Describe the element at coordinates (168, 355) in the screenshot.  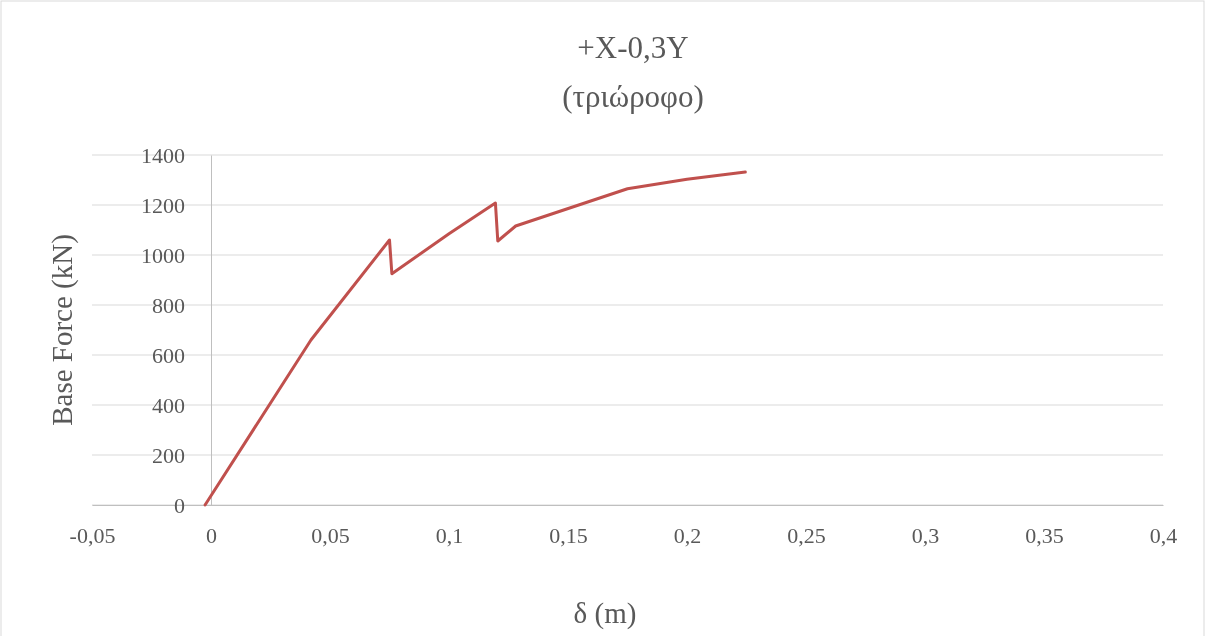
I see `y-tick-label: 600` at that location.